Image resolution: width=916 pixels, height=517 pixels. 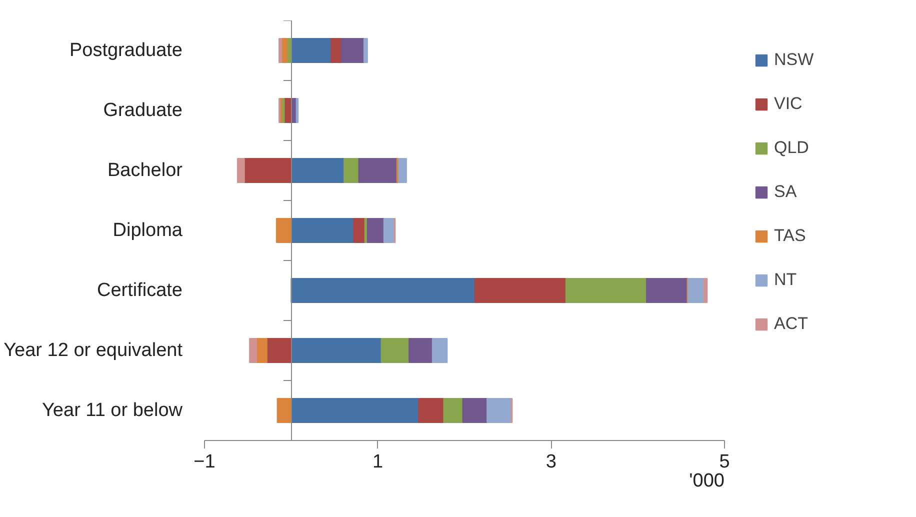 What do you see at coordinates (146, 170) in the screenshot?
I see `y-tick-label: Bachelor` at bounding box center [146, 170].